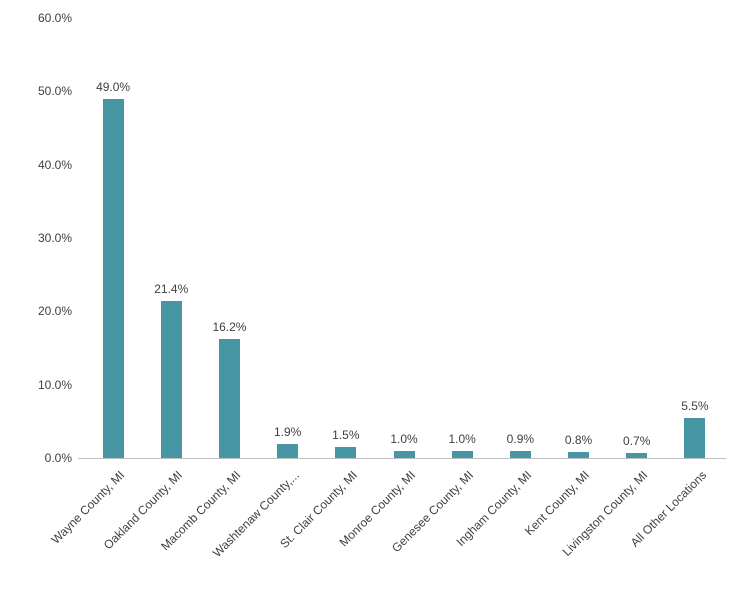 This screenshot has width=732, height=596. I want to click on y-axis-tick-label: 30.0%, so click(54, 238).